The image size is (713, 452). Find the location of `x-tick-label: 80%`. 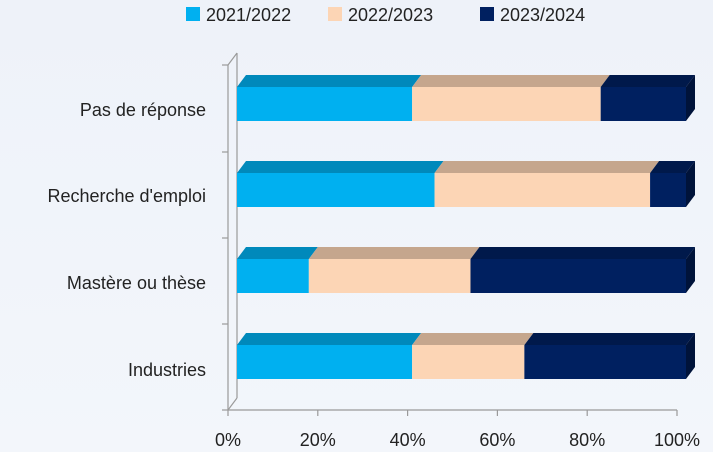

x-tick-label: 80% is located at coordinates (587, 440).